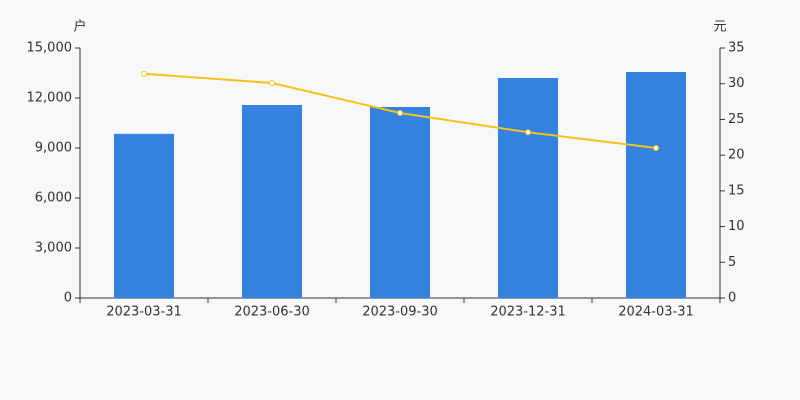  What do you see at coordinates (50, 48) in the screenshot?
I see `y-tick-label: 15,000` at bounding box center [50, 48].